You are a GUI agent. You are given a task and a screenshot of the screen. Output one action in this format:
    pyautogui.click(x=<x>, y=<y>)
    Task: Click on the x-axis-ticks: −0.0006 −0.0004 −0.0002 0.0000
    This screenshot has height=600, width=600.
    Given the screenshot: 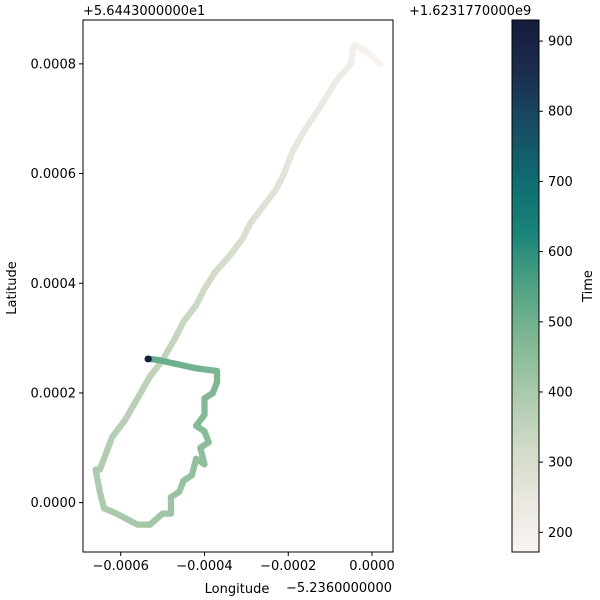 What is the action you would take?
    pyautogui.click(x=244, y=563)
    